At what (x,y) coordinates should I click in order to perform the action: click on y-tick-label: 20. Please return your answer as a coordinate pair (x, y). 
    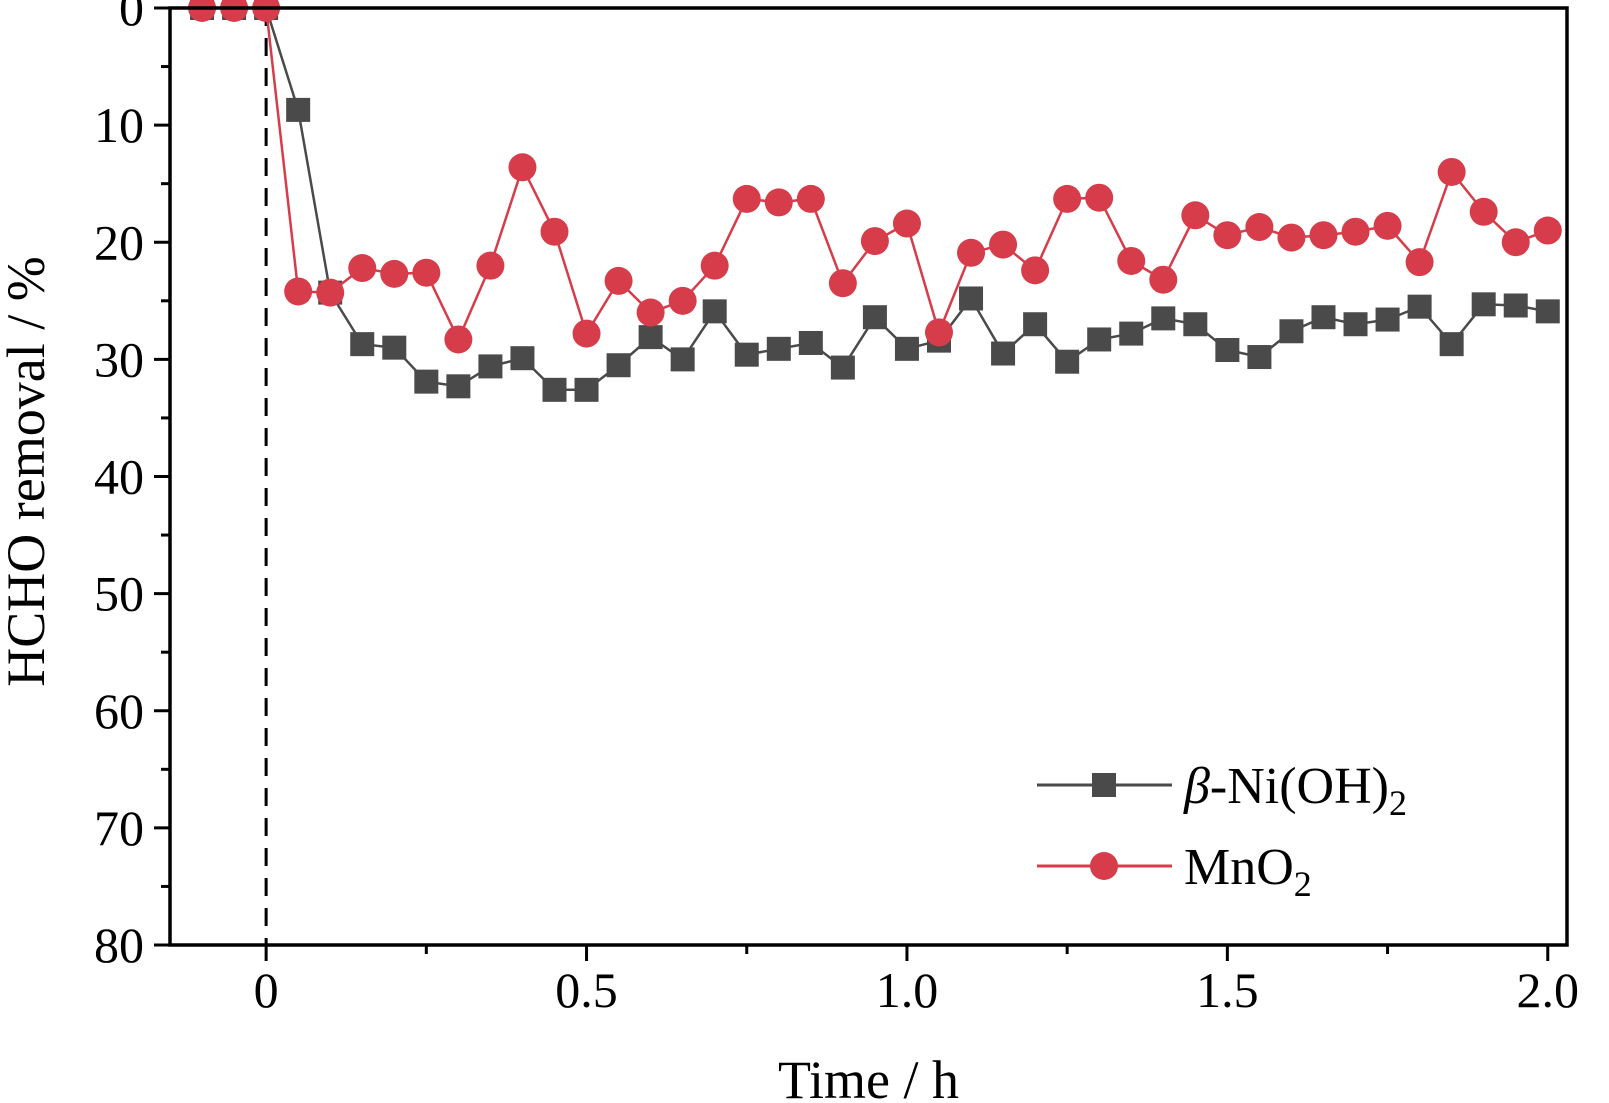
    Looking at the image, I should click on (119, 242).